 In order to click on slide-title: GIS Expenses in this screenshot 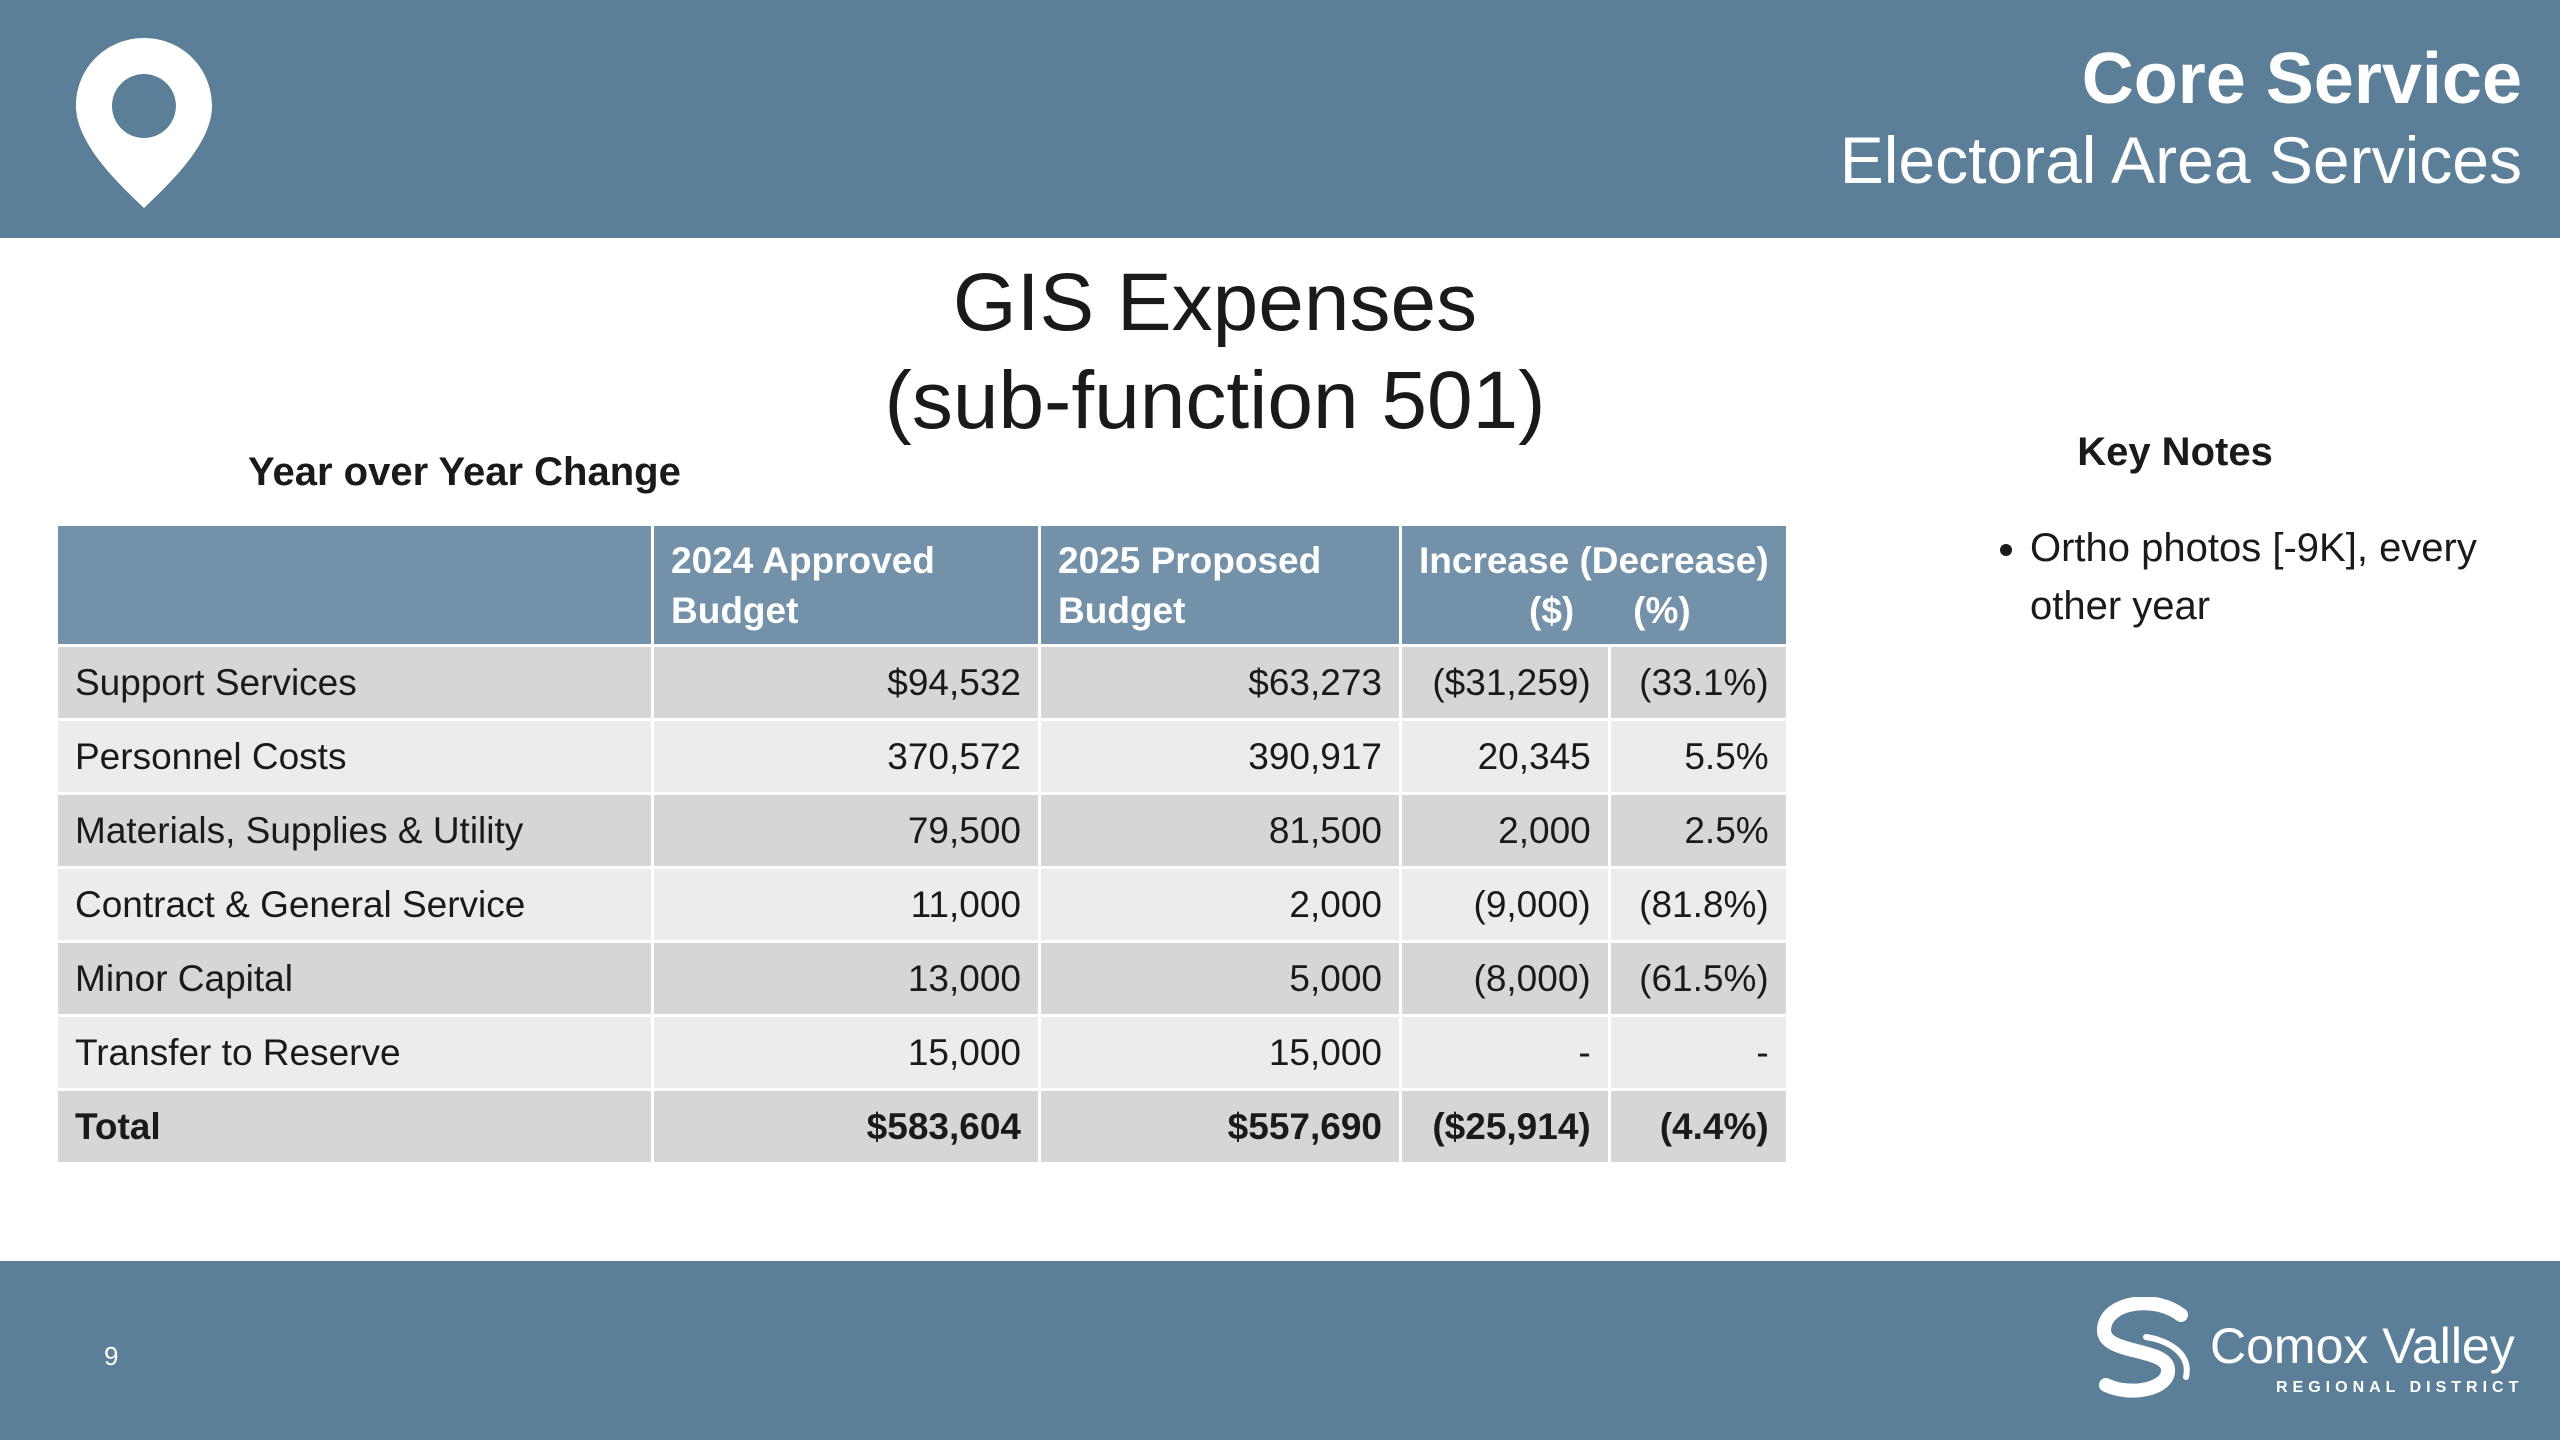, I will do `click(1215, 302)`.